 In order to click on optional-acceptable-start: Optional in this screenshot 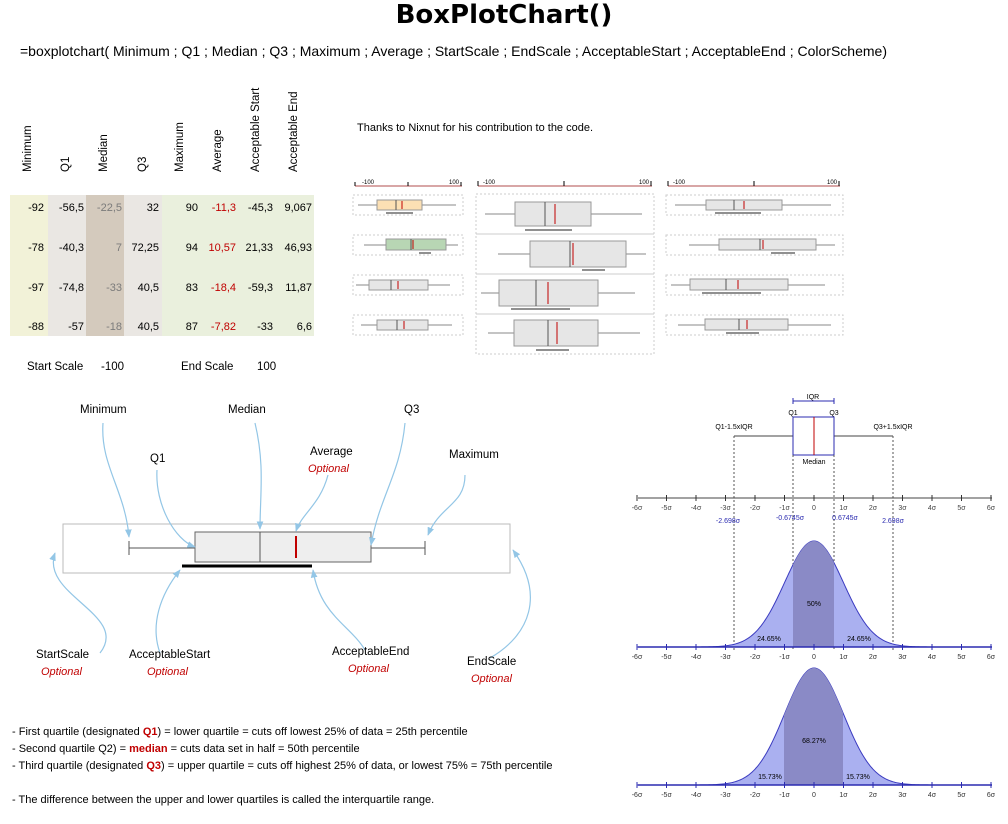, I will do `click(167, 672)`.